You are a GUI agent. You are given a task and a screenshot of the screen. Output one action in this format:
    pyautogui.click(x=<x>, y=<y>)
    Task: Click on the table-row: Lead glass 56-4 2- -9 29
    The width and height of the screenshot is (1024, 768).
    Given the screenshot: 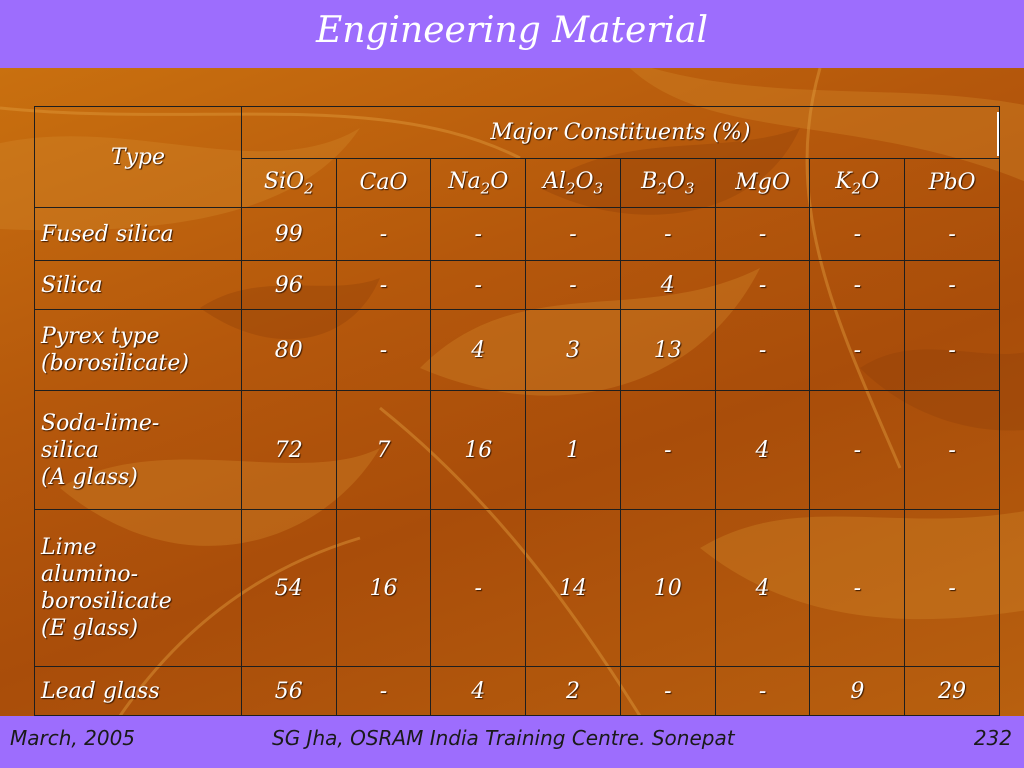 What is the action you would take?
    pyautogui.click(x=517, y=691)
    